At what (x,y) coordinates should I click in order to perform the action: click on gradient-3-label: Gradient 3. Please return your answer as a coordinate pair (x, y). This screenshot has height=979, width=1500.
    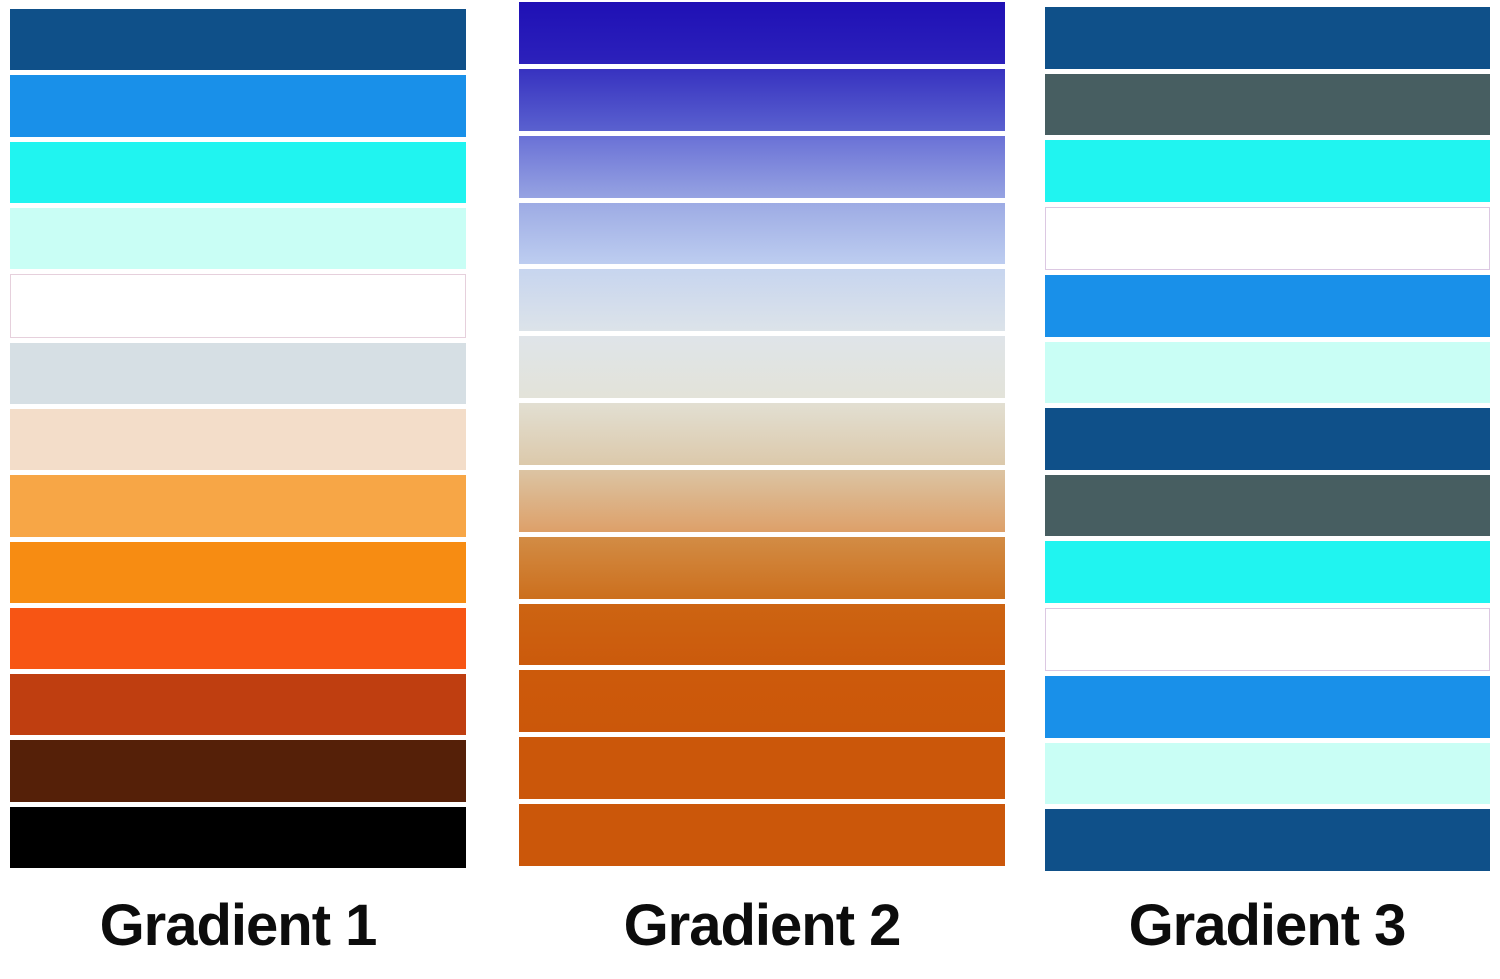
    Looking at the image, I should click on (1267, 925).